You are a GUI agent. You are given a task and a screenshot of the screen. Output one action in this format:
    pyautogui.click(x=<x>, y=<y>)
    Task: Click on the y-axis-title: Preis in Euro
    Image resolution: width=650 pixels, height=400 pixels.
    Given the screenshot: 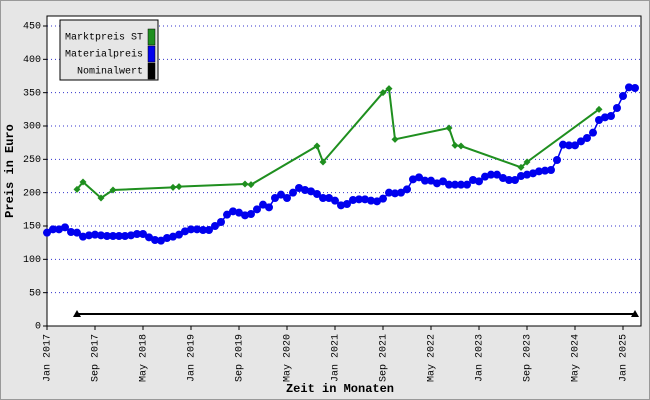 What is the action you would take?
    pyautogui.click(x=10, y=171)
    